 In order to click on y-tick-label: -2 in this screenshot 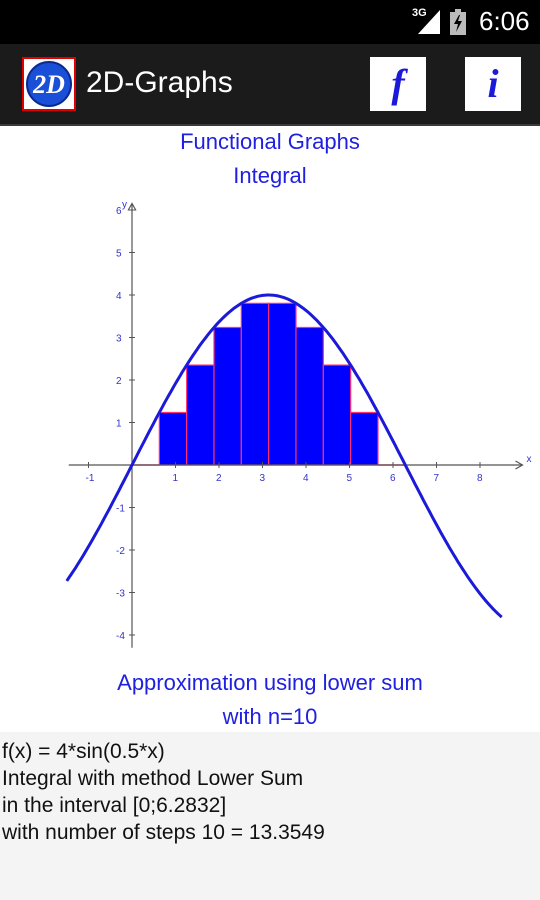, I will do `click(120, 551)`.